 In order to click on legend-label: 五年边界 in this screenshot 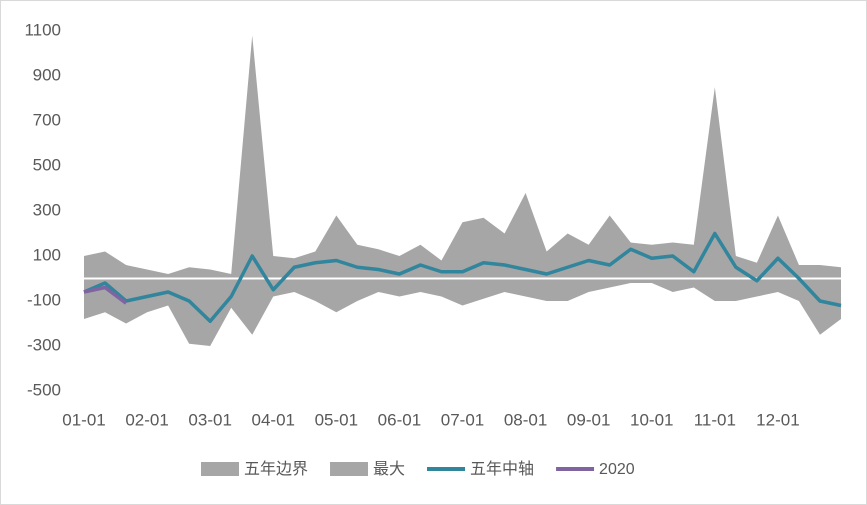, I will do `click(276, 469)`.